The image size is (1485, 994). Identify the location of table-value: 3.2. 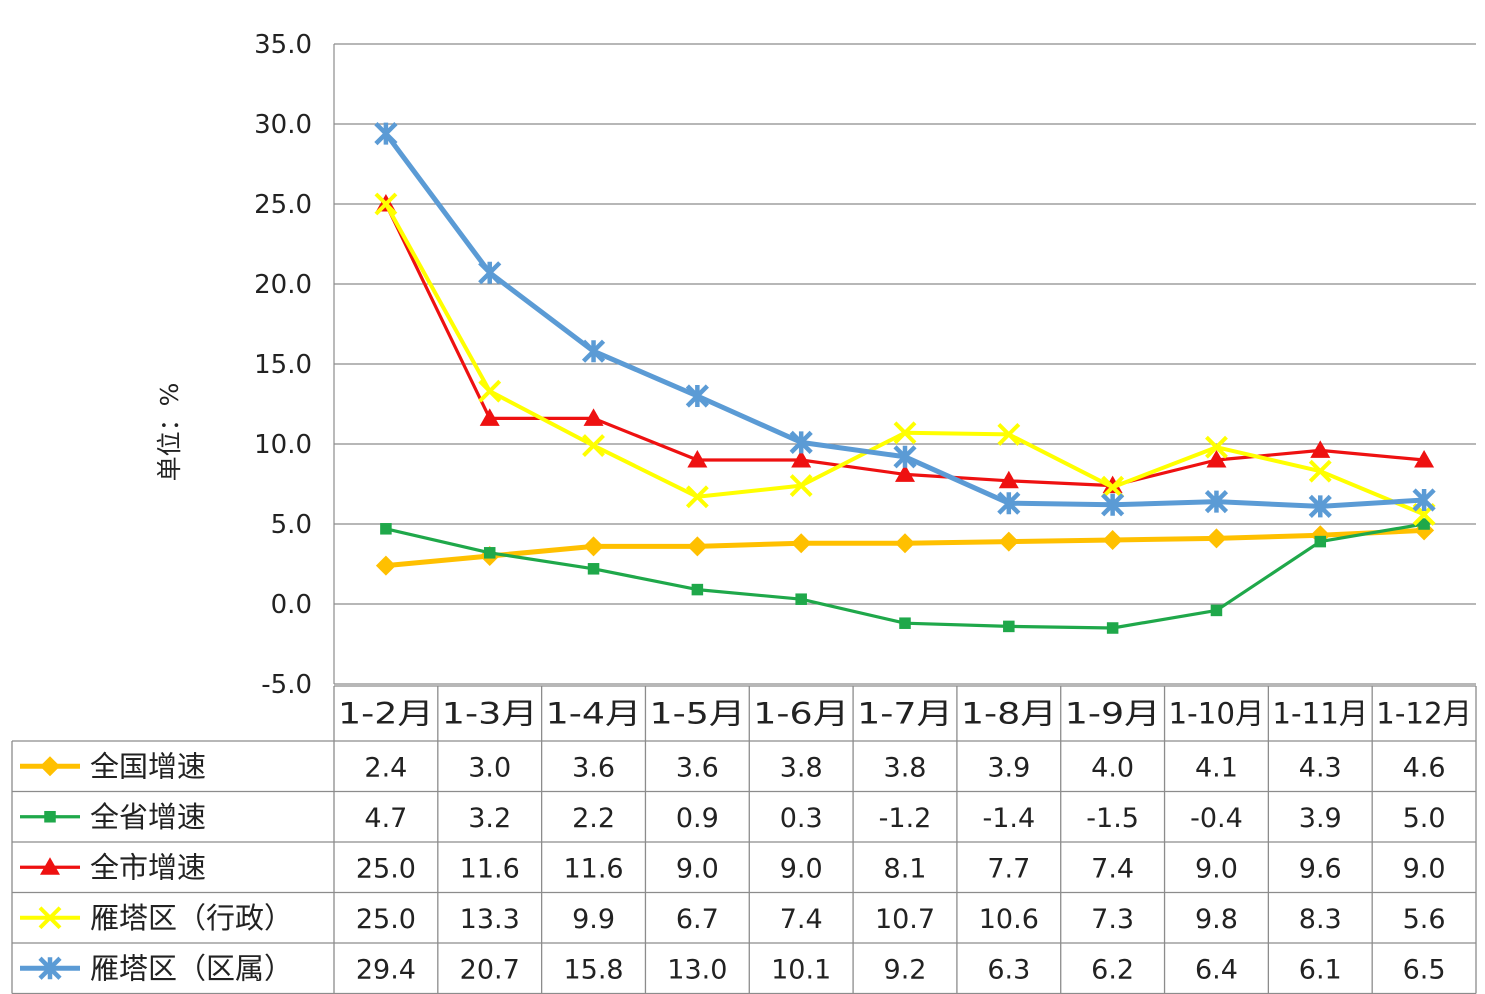
(489, 818).